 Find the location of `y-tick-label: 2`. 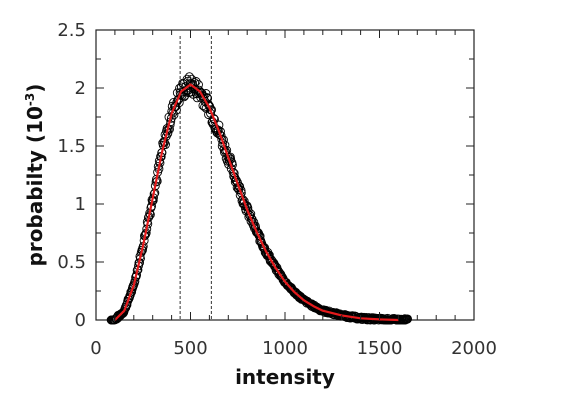

y-tick-label: 2 is located at coordinates (80, 88).